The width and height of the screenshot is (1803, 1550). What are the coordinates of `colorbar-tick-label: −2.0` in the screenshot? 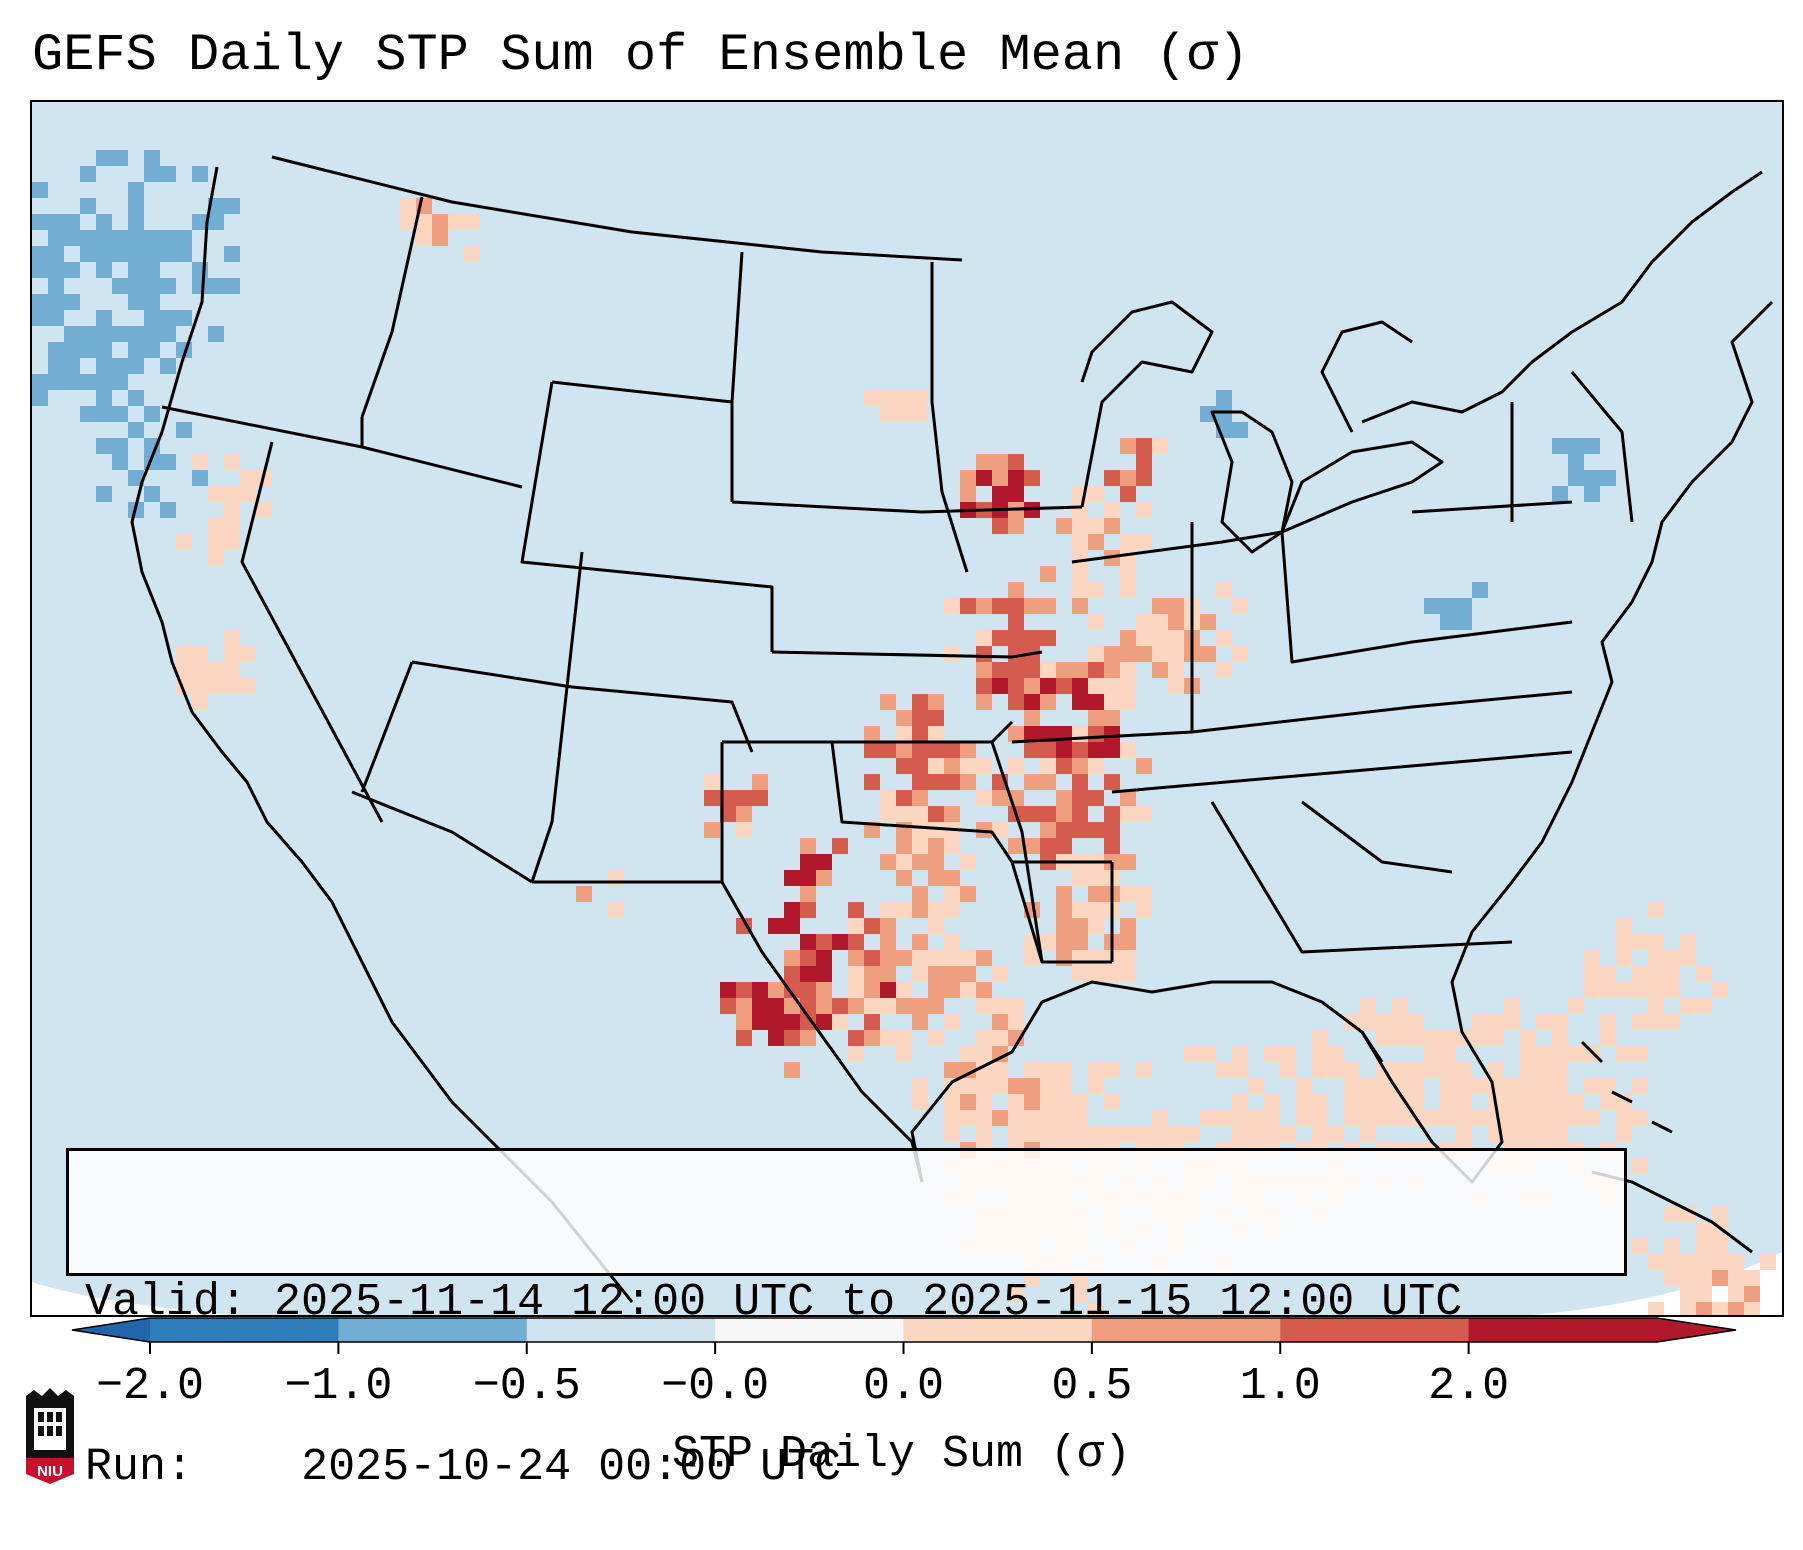 It's located at (150, 1386).